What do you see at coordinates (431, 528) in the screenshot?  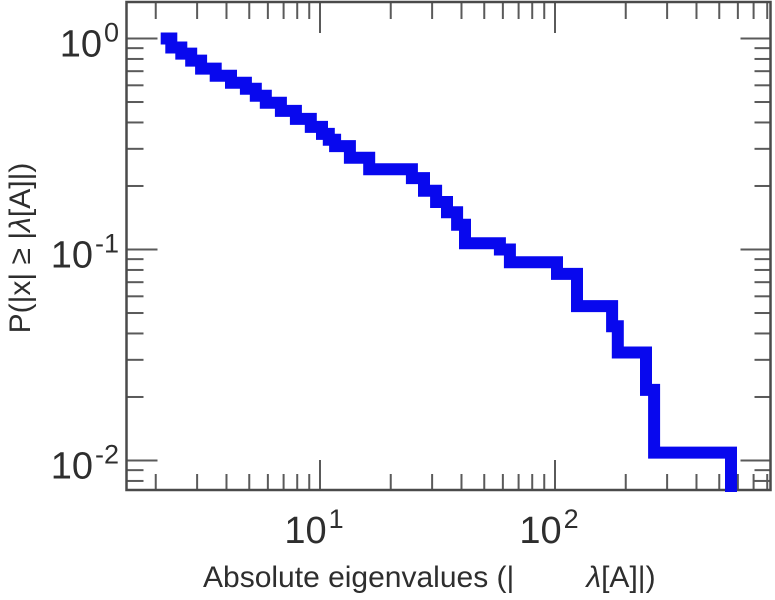 I see `x-tick-labels: 10¹ 10²` at bounding box center [431, 528].